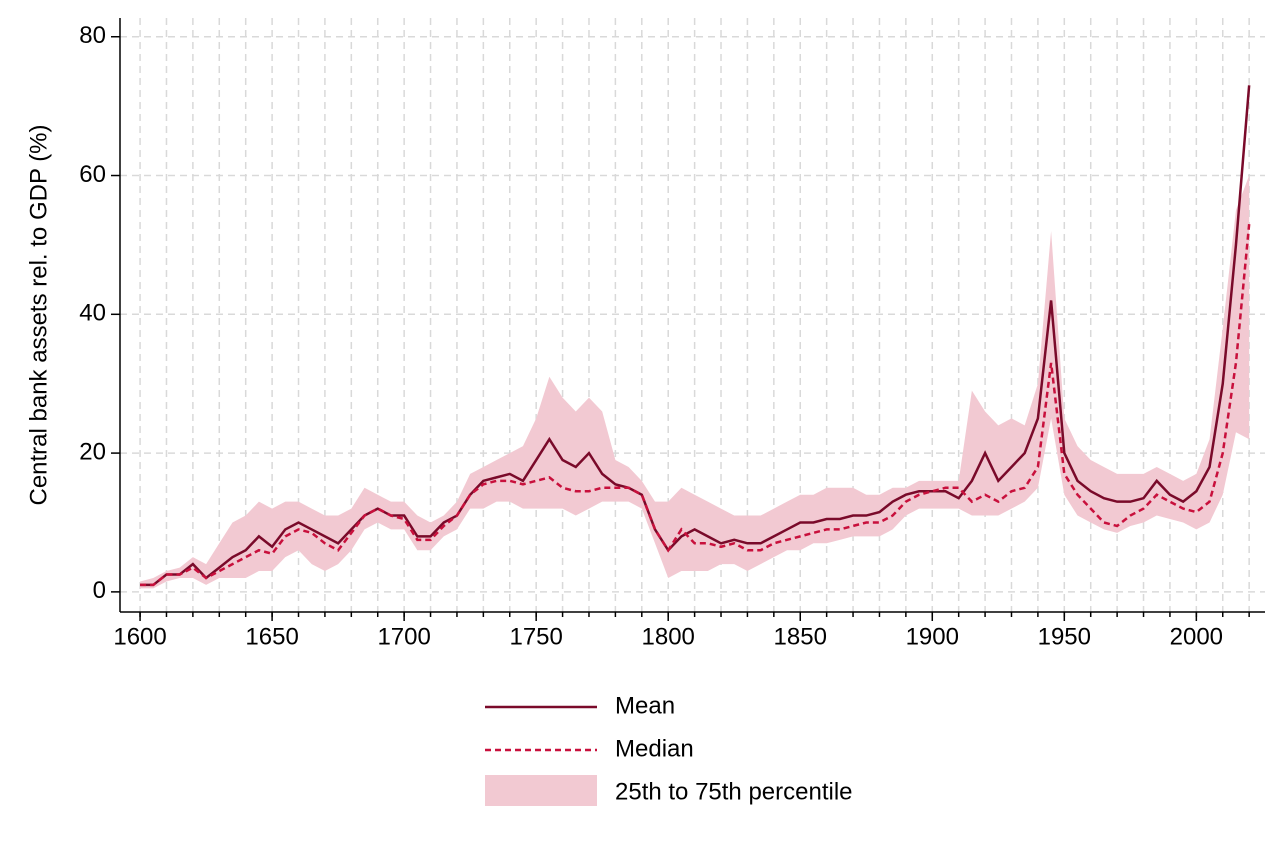  Describe the element at coordinates (541, 790) in the screenshot. I see `legend-swatch` at that location.